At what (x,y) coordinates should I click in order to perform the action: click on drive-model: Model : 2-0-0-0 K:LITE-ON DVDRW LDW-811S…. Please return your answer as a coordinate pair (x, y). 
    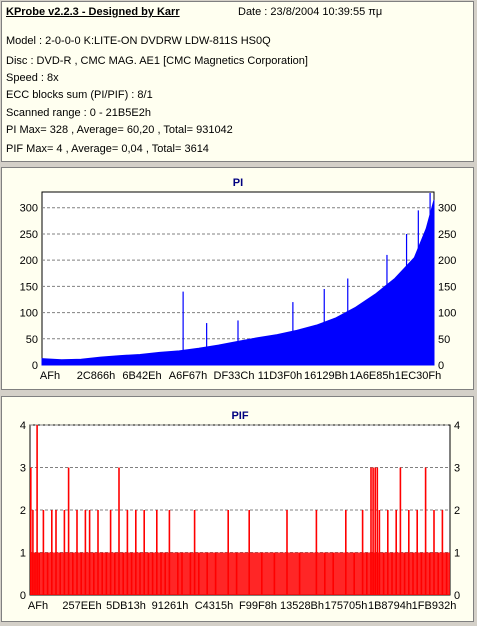
    Looking at the image, I should click on (138, 41).